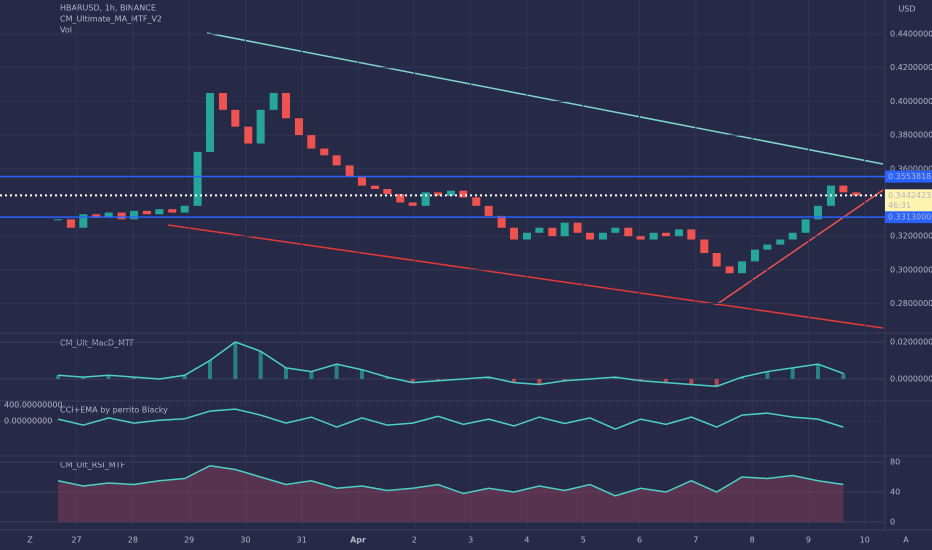  What do you see at coordinates (302, 540) in the screenshot?
I see `x-tick-label: 31` at bounding box center [302, 540].